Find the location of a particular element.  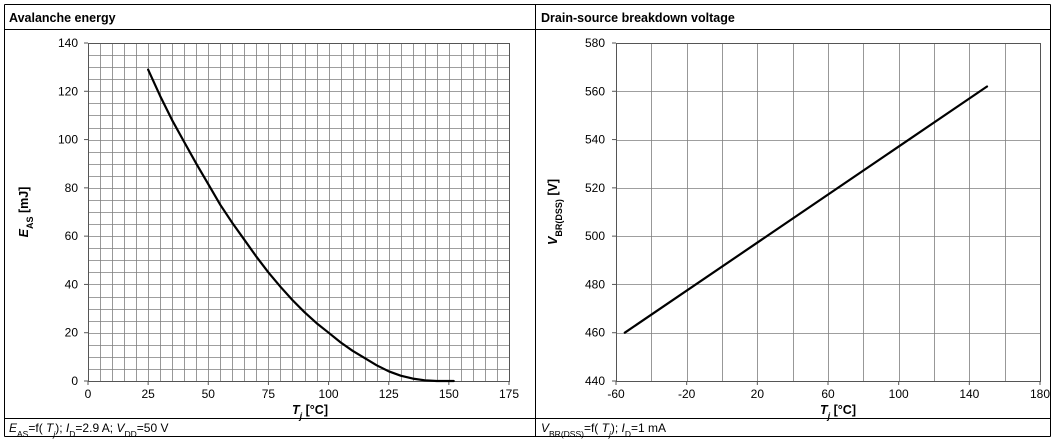

x-tick-label: 125 is located at coordinates (389, 394).